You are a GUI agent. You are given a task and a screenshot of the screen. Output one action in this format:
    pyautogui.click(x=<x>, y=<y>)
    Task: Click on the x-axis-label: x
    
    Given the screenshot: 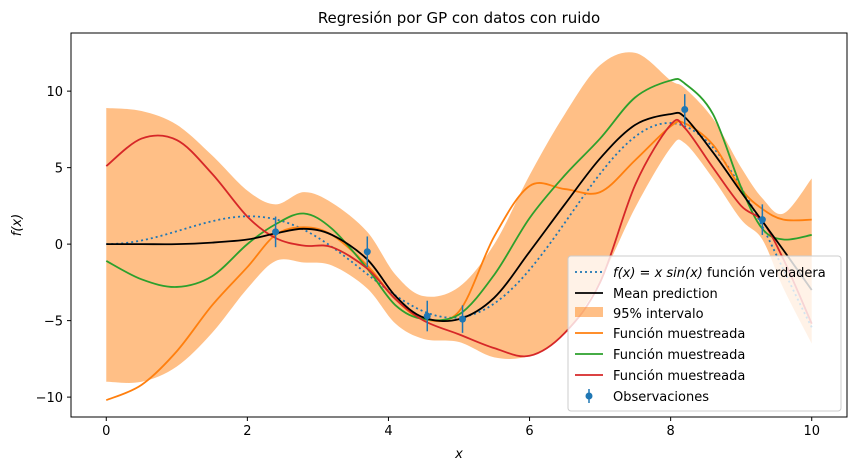 What is the action you would take?
    pyautogui.click(x=458, y=454)
    